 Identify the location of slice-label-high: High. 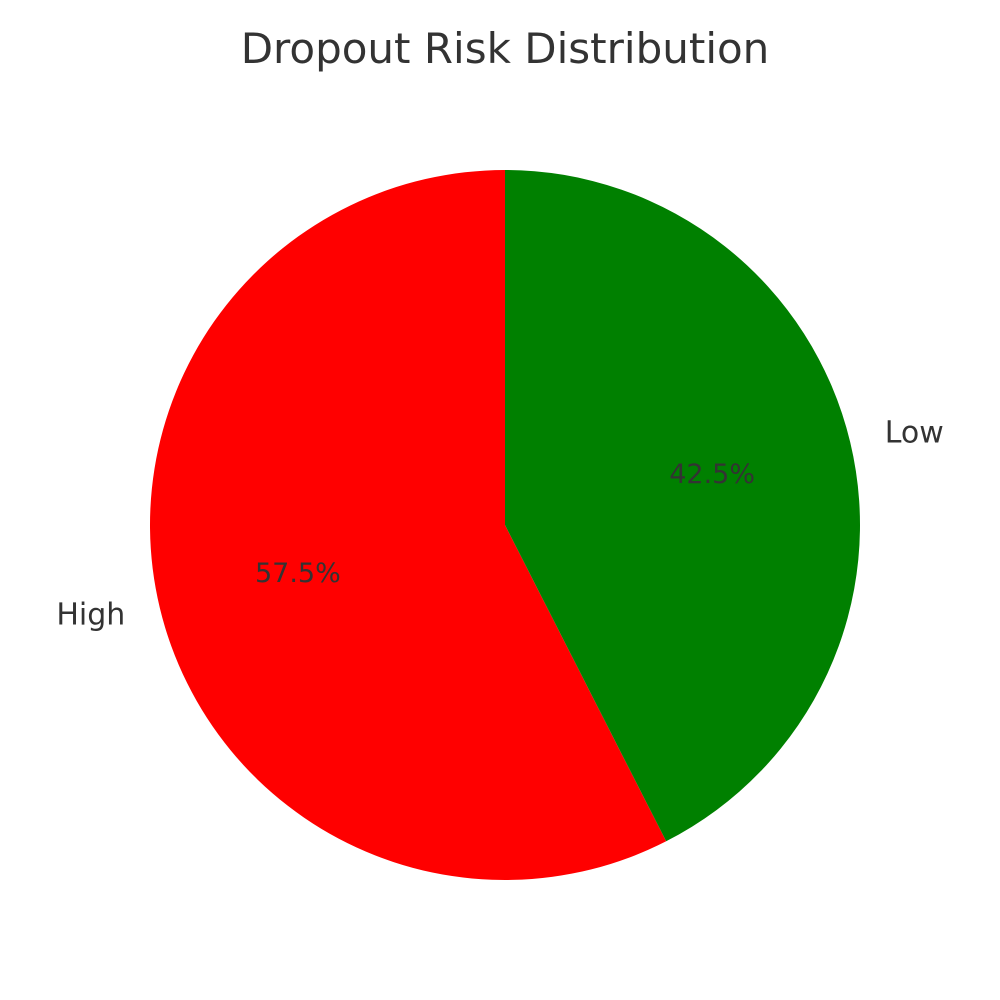
(90, 615).